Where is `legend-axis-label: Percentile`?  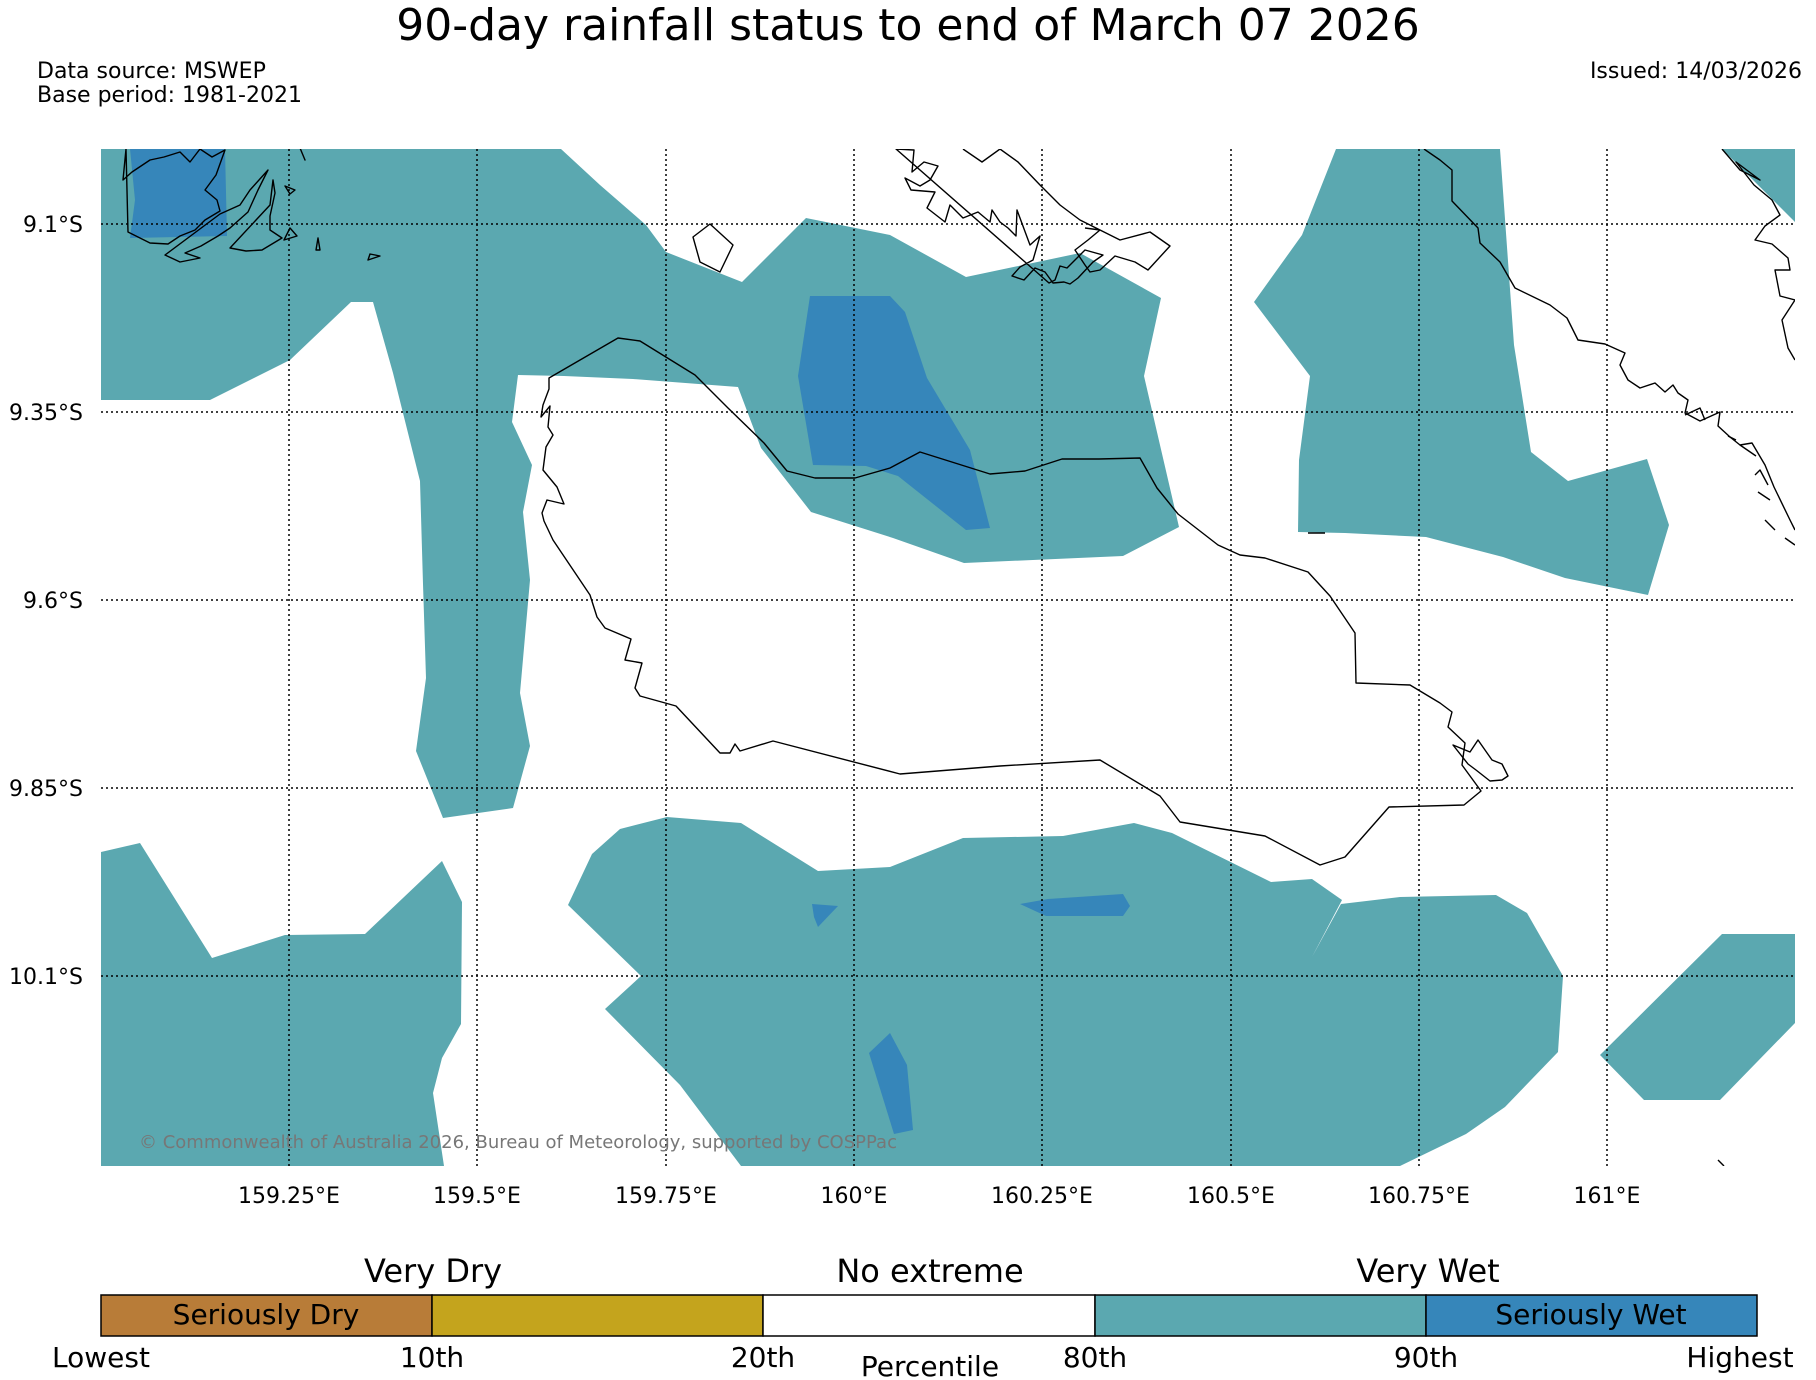 legend-axis-label: Percentile is located at coordinates (930, 1365).